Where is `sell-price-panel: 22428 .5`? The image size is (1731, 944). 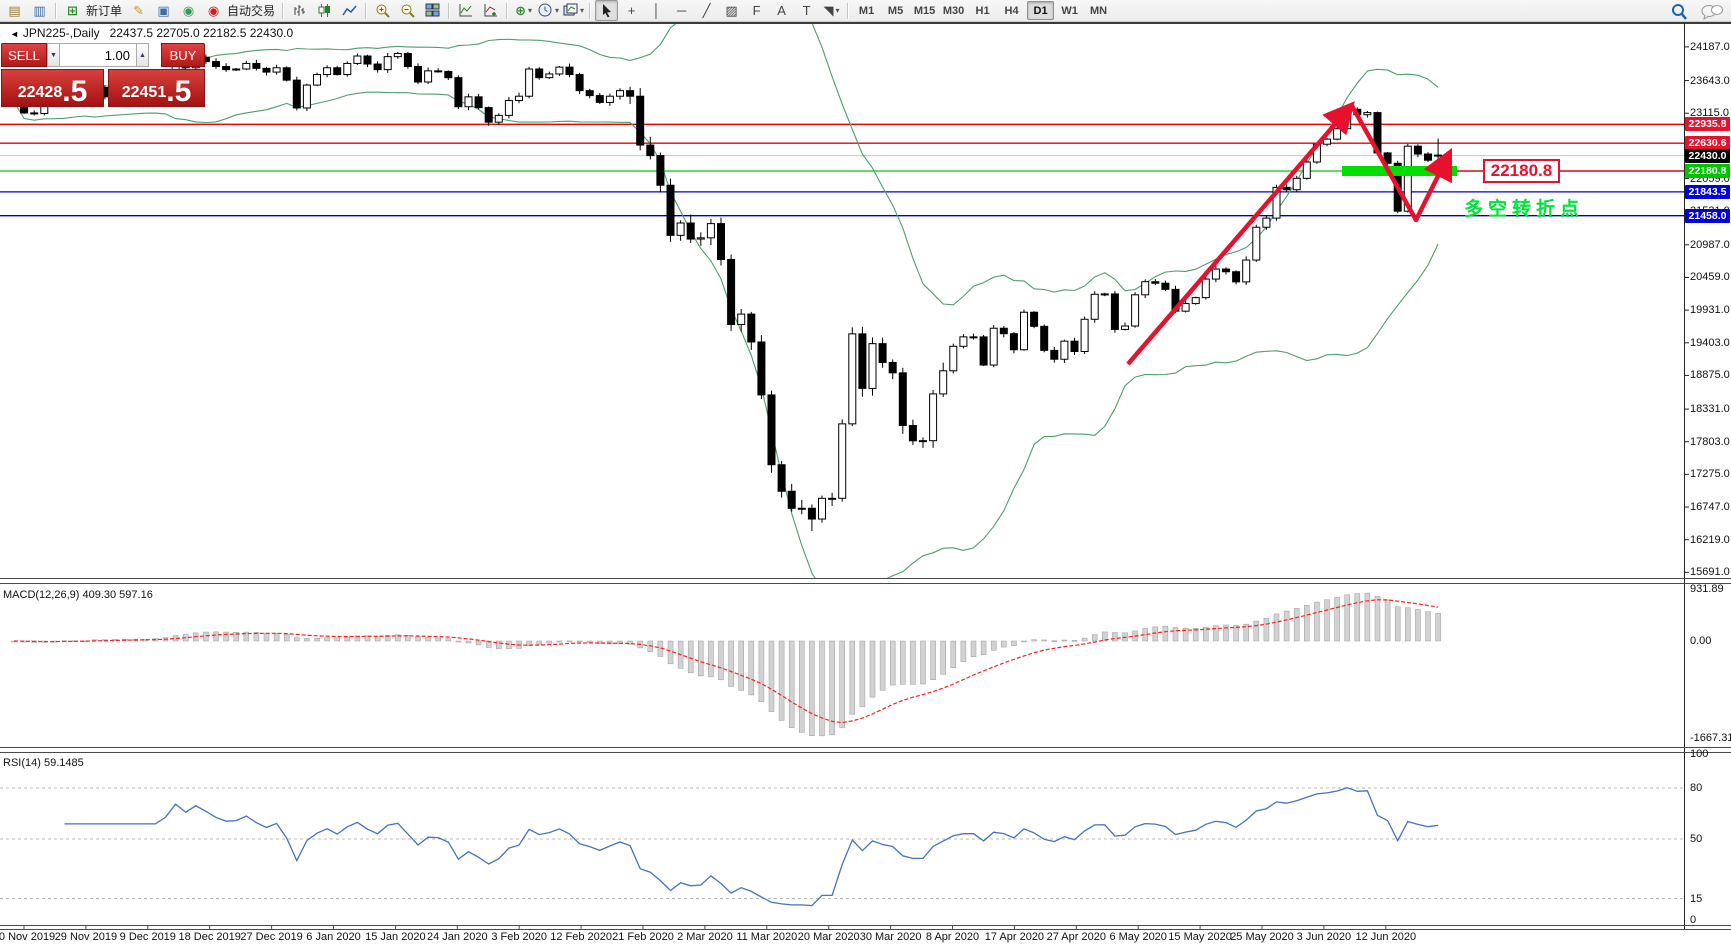
sell-price-panel: 22428 .5 is located at coordinates (52, 88).